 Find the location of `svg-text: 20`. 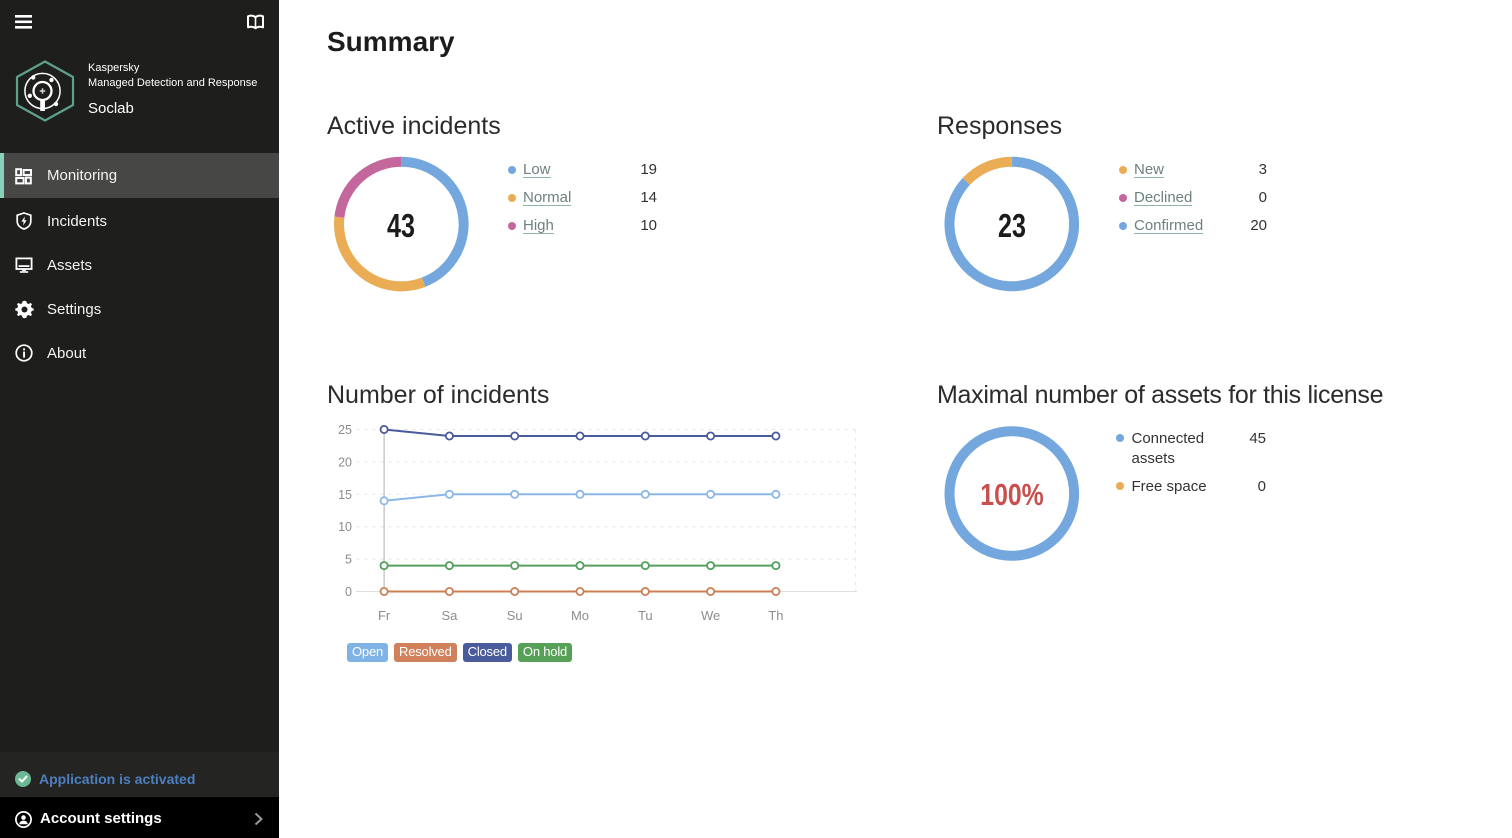

svg-text: 20 is located at coordinates (345, 462).